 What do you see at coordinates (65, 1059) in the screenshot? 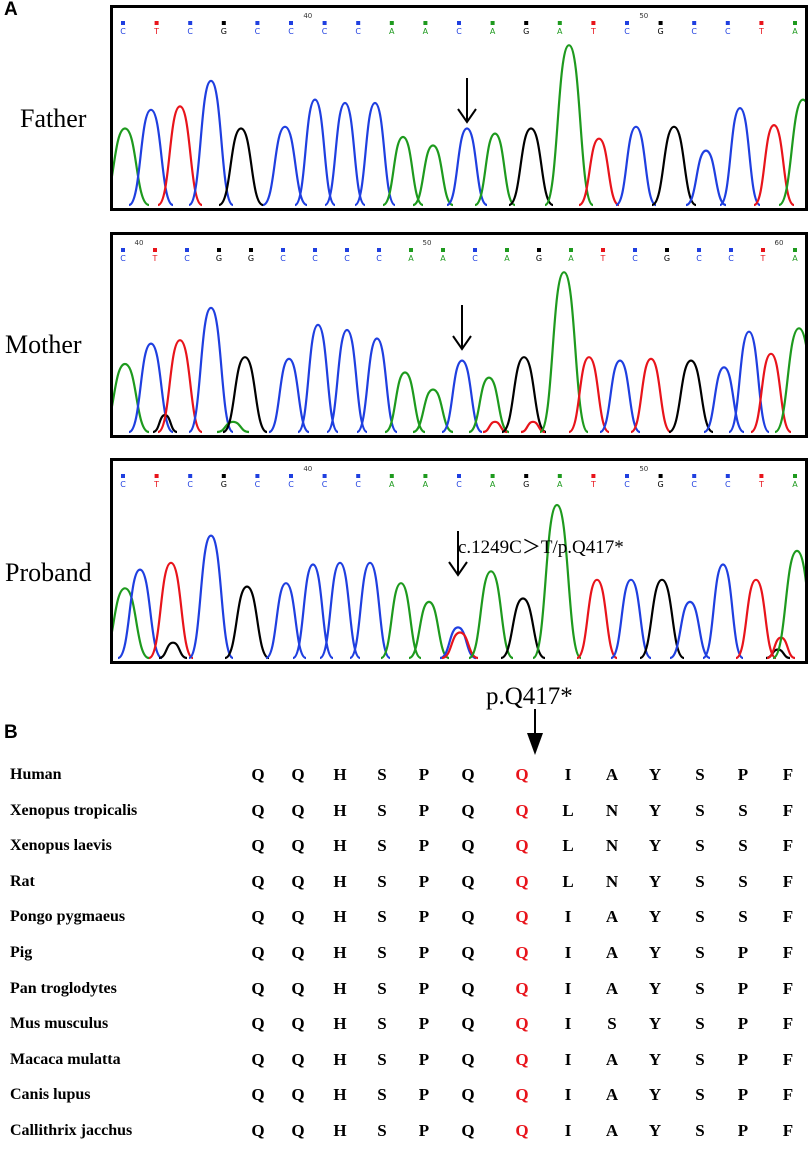
I see `species-name: Macaca mulatta` at bounding box center [65, 1059].